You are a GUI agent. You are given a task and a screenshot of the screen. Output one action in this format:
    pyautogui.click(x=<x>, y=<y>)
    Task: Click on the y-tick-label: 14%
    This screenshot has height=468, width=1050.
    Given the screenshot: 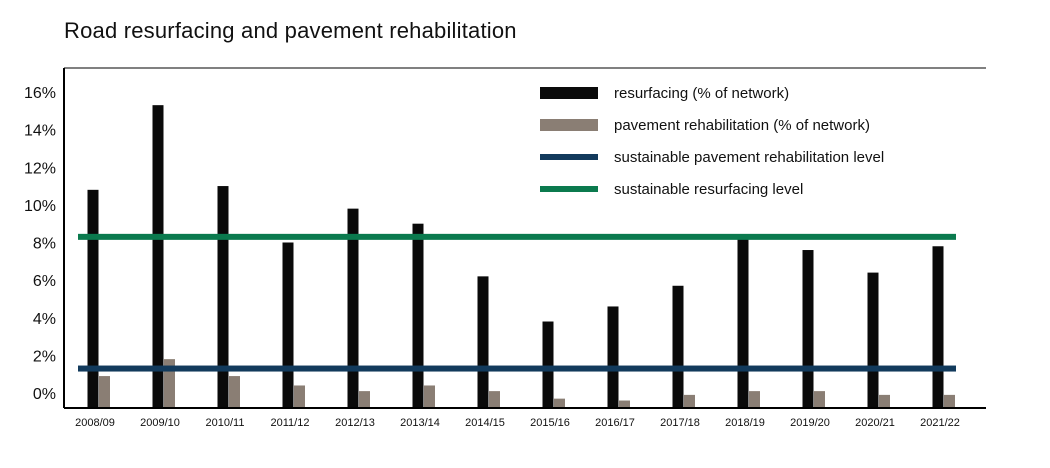 What is the action you would take?
    pyautogui.click(x=40, y=131)
    